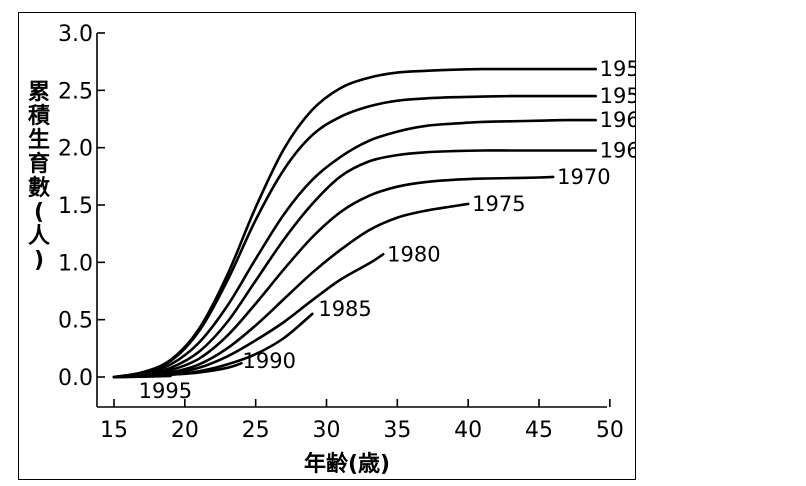  Describe the element at coordinates (75, 206) in the screenshot. I see `y-tick-label: 1.5` at that location.